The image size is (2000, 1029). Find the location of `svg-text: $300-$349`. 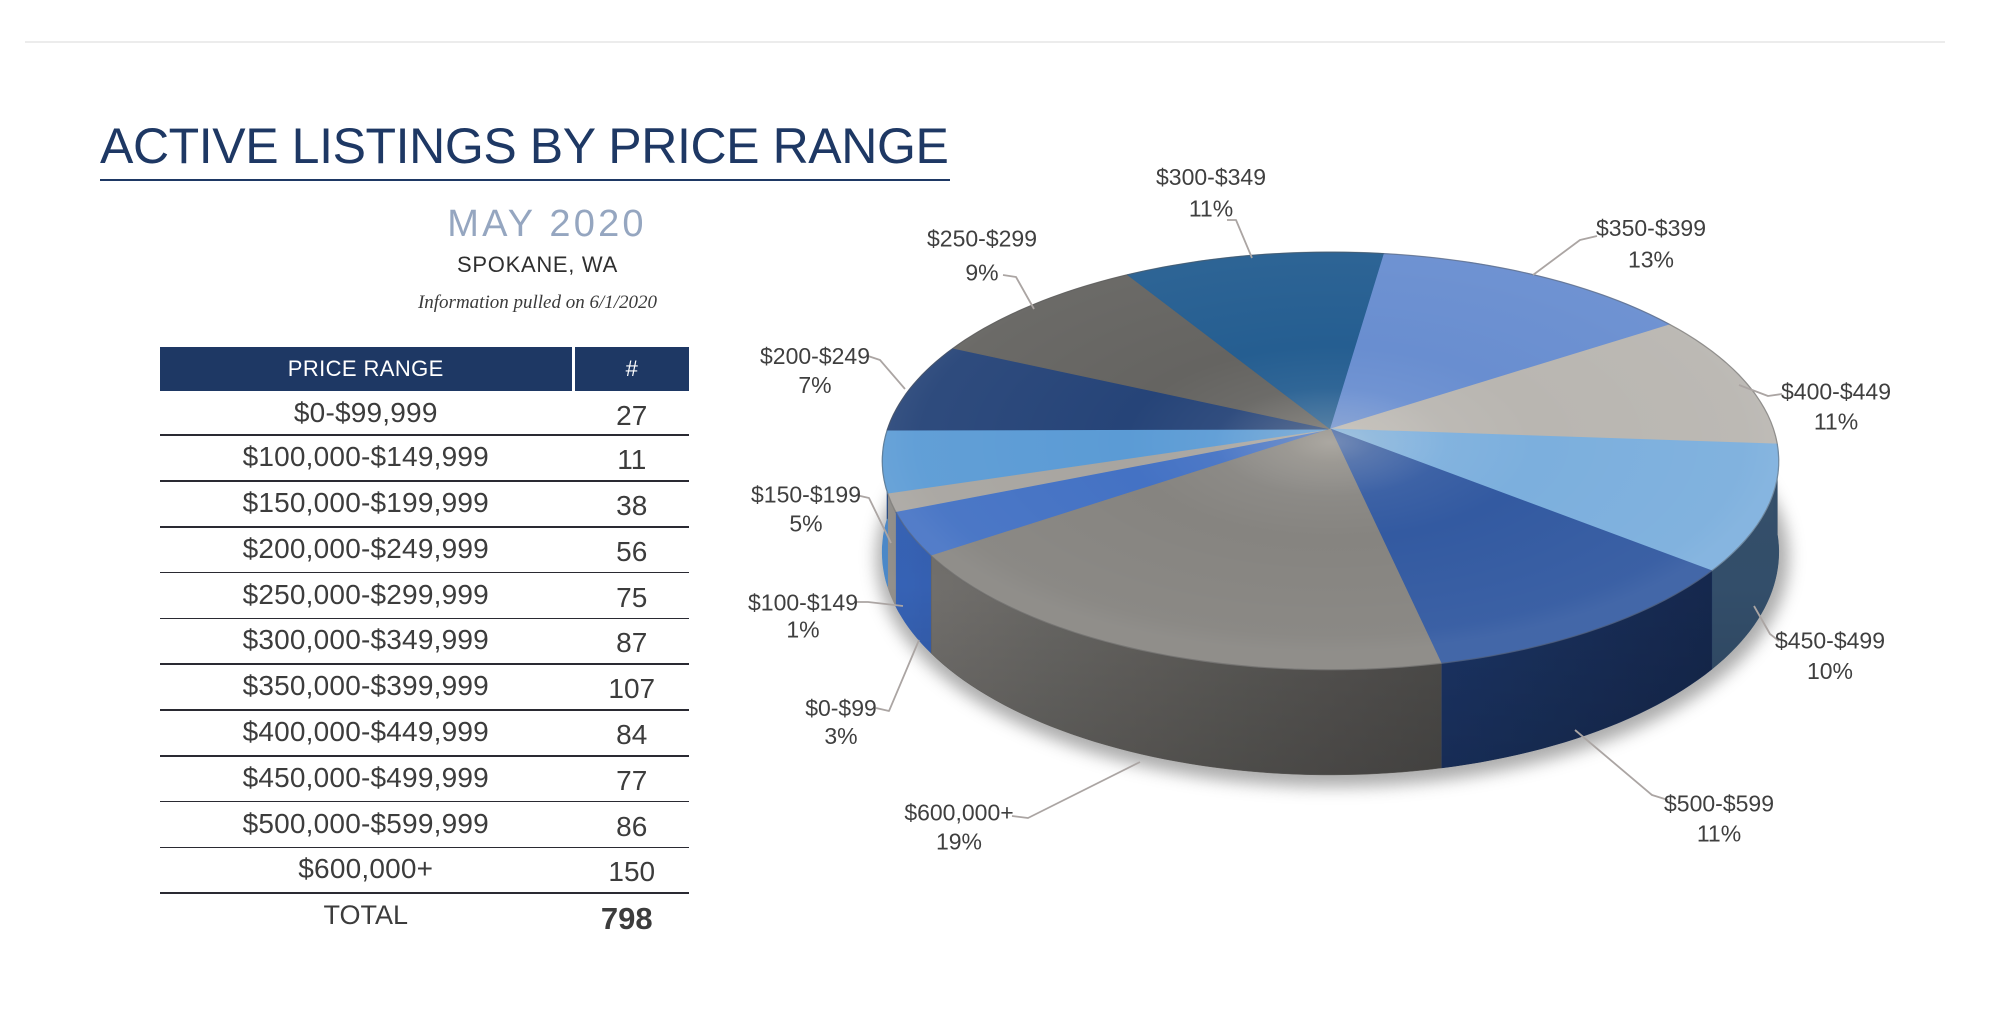

svg-text: $300-$349 is located at coordinates (1211, 177).